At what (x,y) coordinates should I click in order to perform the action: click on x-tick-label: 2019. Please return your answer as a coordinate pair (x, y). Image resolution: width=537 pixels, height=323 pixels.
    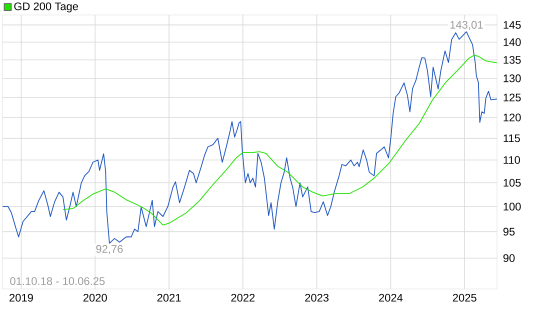
    Looking at the image, I should click on (21, 298).